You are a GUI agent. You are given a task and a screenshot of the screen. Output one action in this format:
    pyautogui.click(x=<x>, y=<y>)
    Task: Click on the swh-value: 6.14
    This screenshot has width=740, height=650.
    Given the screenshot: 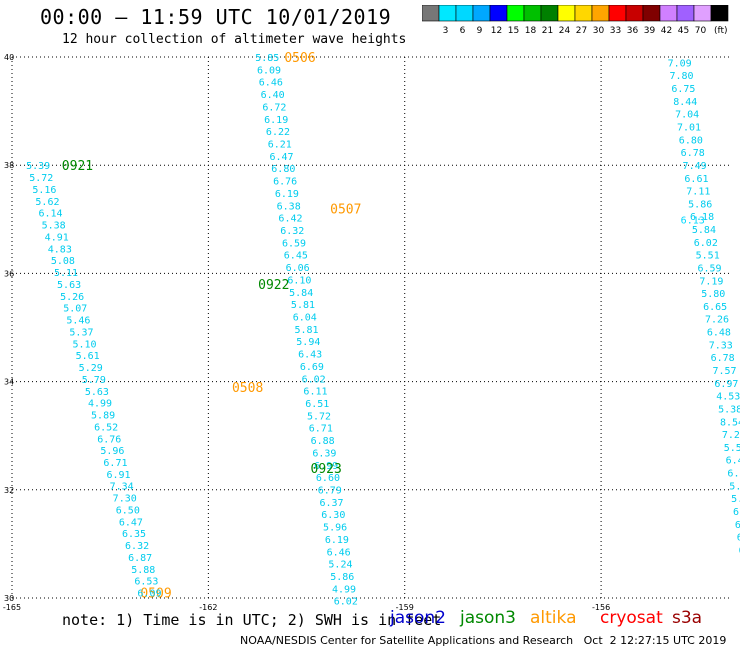 What is the action you would take?
    pyautogui.click(x=50, y=214)
    